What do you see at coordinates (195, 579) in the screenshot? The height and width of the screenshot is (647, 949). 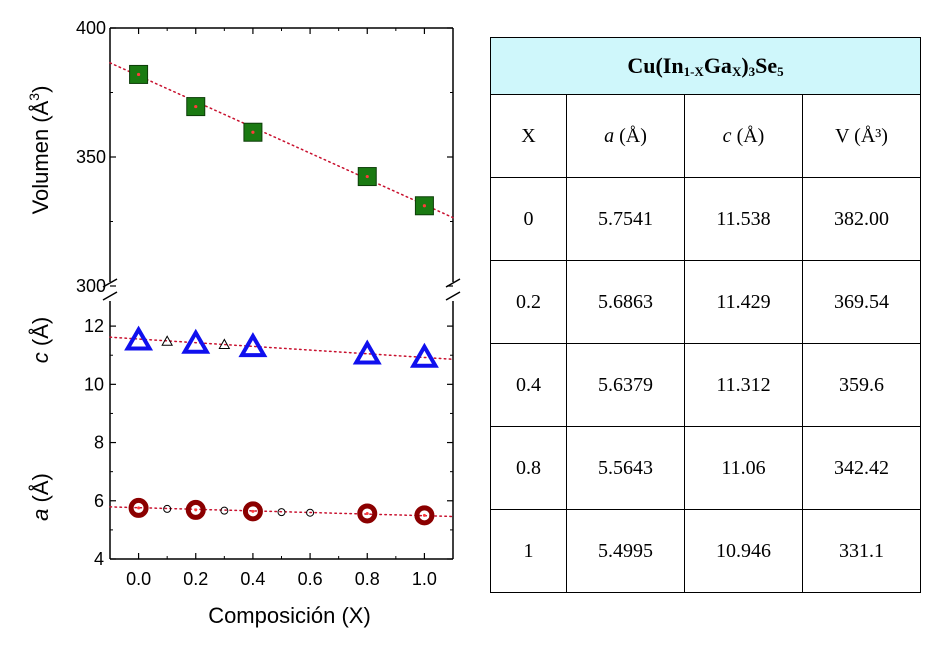 I see `x-tick-label: 0.2` at bounding box center [195, 579].